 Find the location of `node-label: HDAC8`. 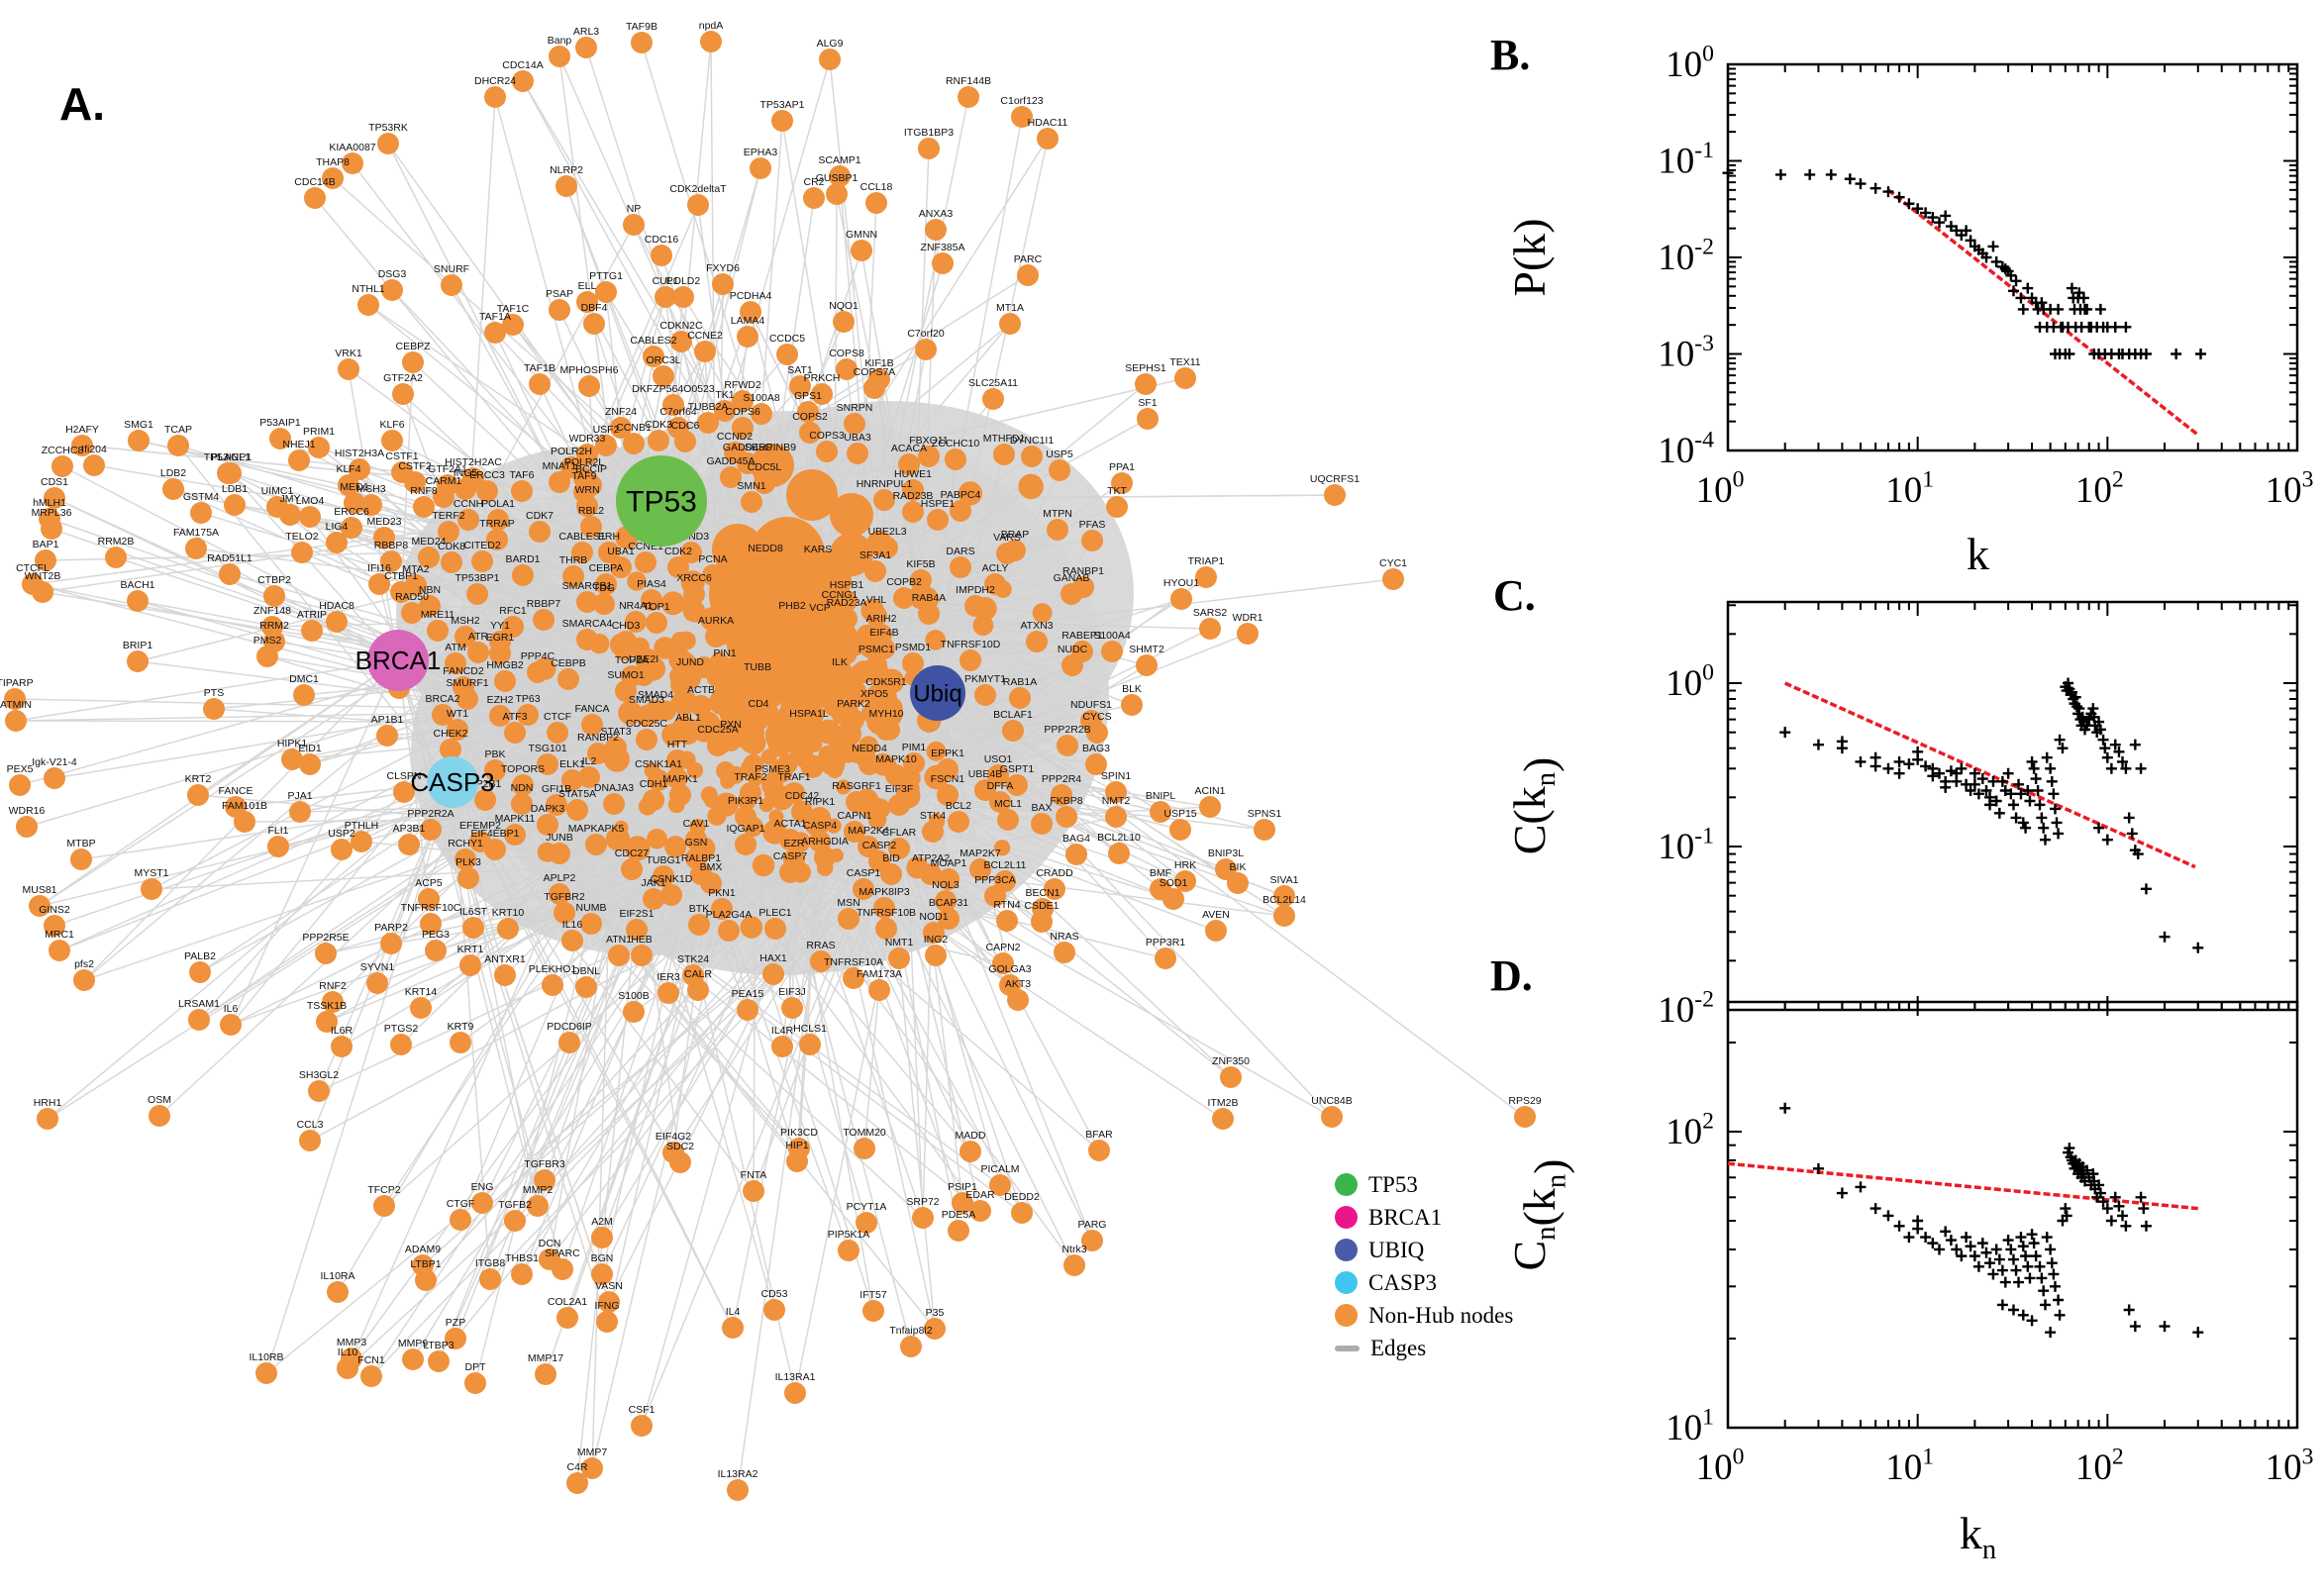

node-label: HDAC8 is located at coordinates (336, 606).